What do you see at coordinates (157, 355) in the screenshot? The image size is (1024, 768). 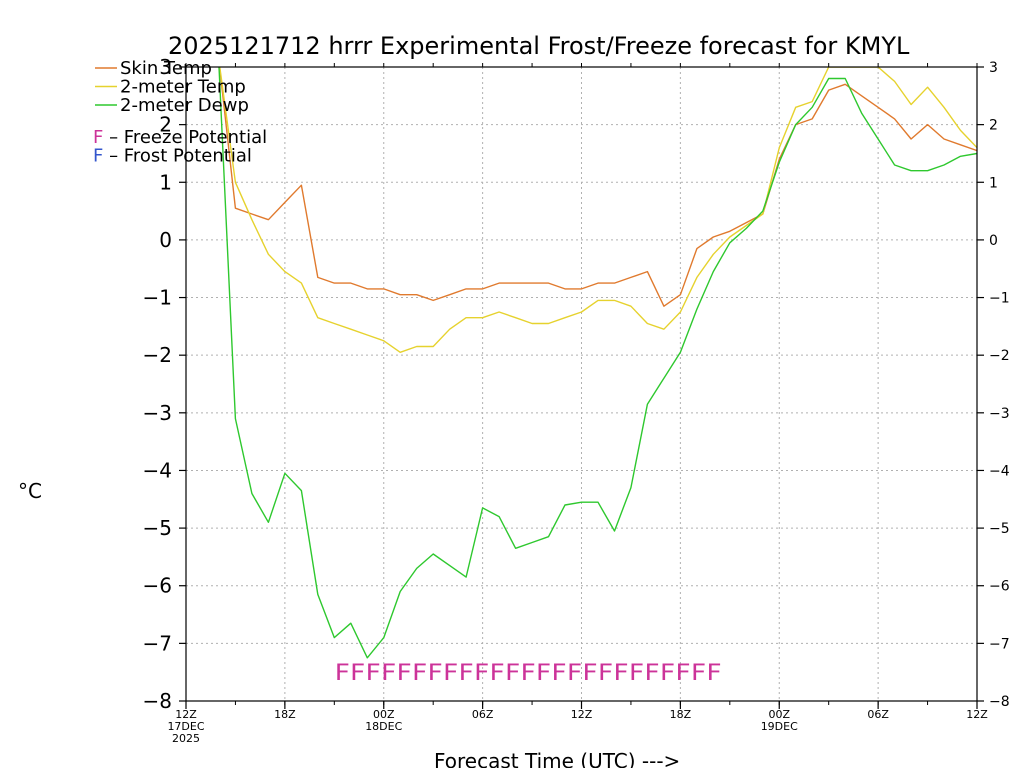 I see `y-tick-label-left: −2` at bounding box center [157, 355].